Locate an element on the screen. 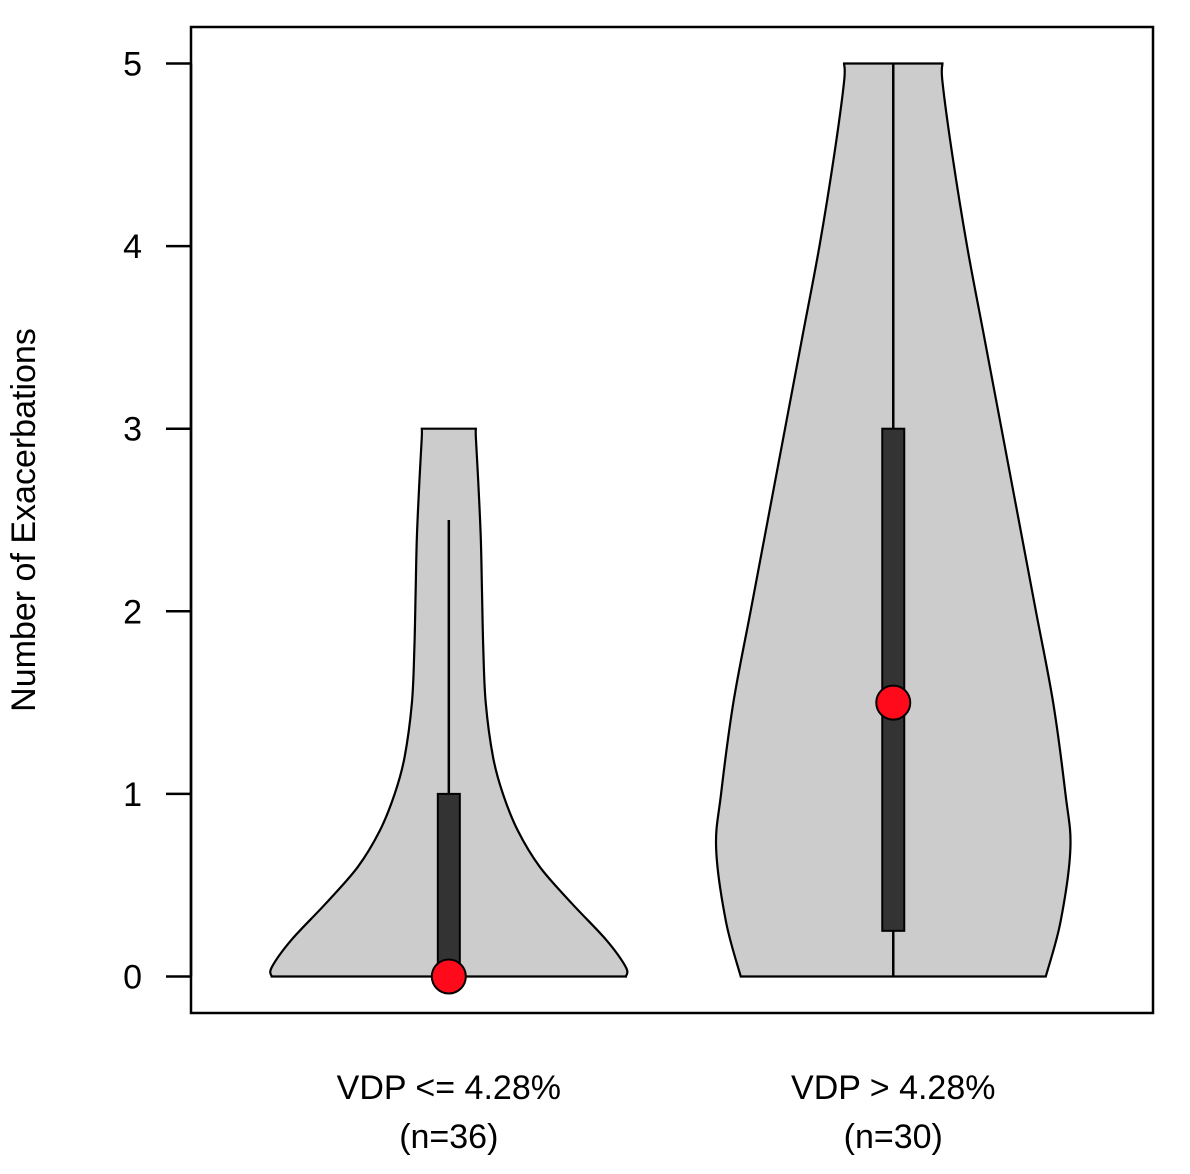 The image size is (1190, 1174). y-tick-label: 5 is located at coordinates (132, 65).